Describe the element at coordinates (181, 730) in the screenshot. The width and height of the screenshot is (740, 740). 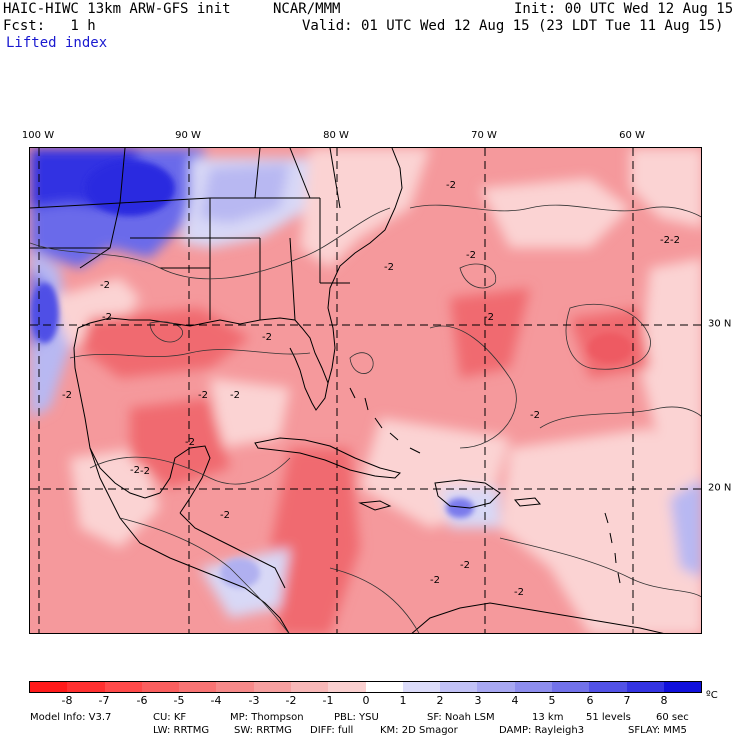
I see `model-info-lw: LW: RRTMG` at that location.